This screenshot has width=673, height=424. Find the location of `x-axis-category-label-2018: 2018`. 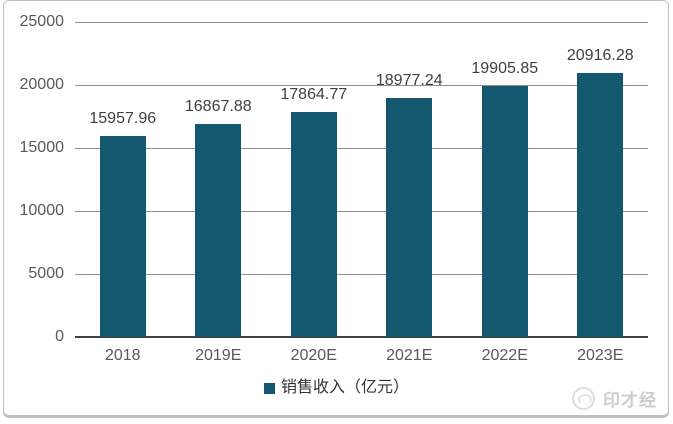

x-axis-category-label-2018: 2018 is located at coordinates (122, 355).